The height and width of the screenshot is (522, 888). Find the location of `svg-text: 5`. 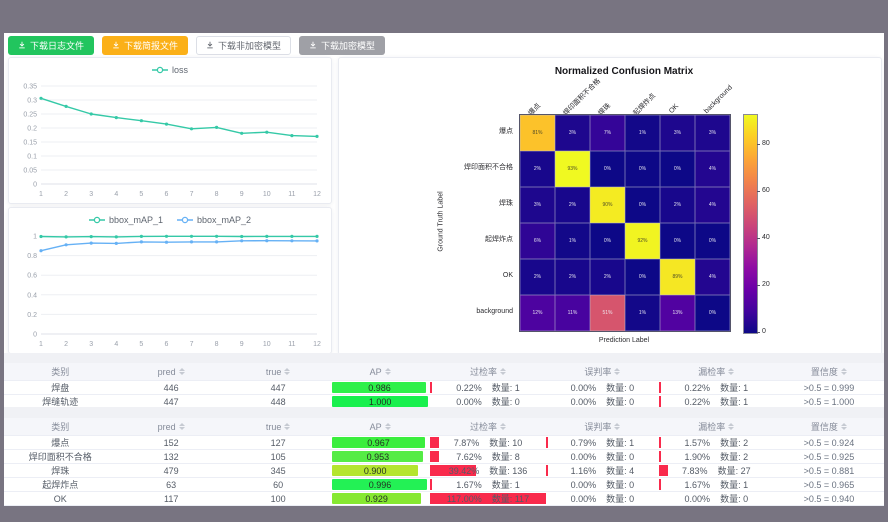

svg-text: 5 is located at coordinates (141, 344).